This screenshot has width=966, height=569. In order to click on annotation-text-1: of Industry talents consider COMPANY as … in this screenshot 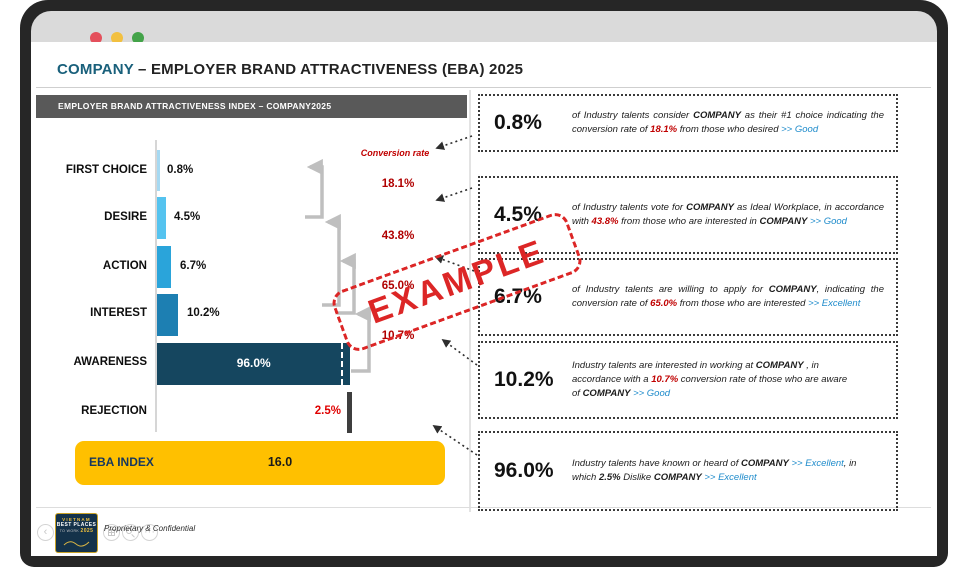, I will do `click(728, 122)`.